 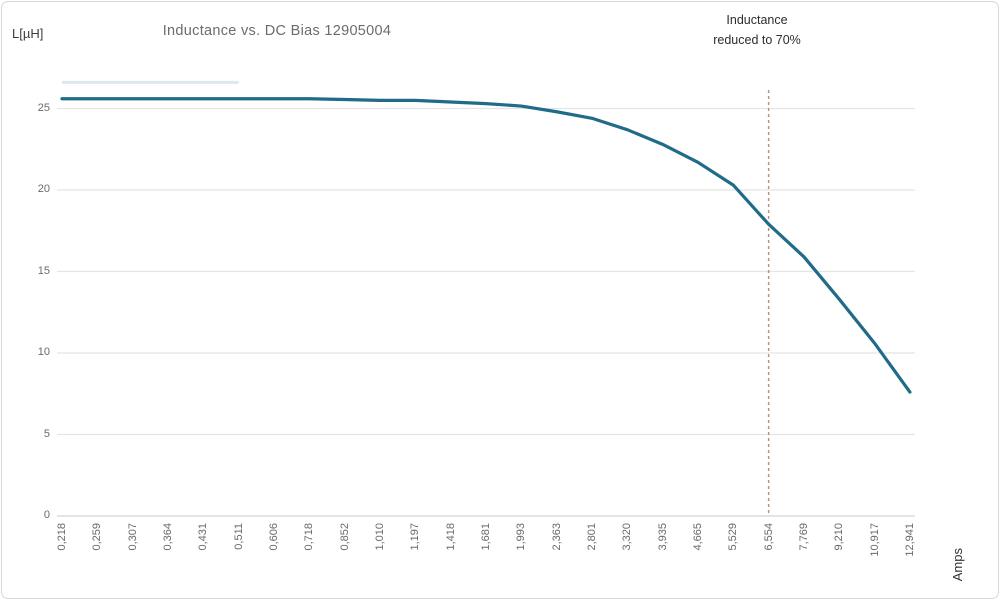 What do you see at coordinates (803, 537) in the screenshot?
I see `x-tick-label: 7,769` at bounding box center [803, 537].